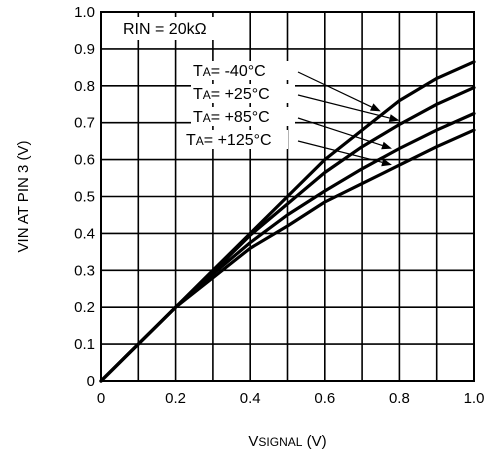 This screenshot has height=457, width=488. Describe the element at coordinates (239, 105) in the screenshot. I see `series-labels: TA= -40°CTA= +25°CTA= +85°CTA= +125°C` at that location.